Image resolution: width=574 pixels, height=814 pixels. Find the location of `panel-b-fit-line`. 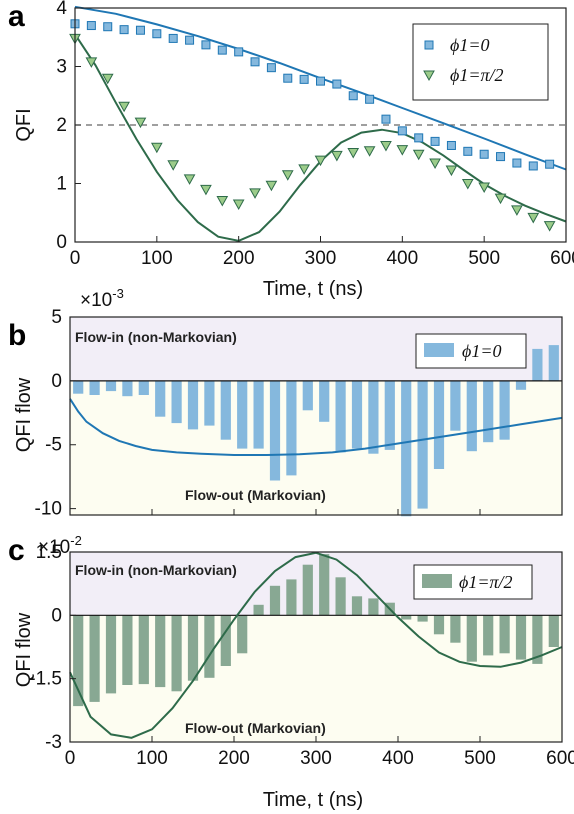

panel-b-fit-line is located at coordinates (316, 427).